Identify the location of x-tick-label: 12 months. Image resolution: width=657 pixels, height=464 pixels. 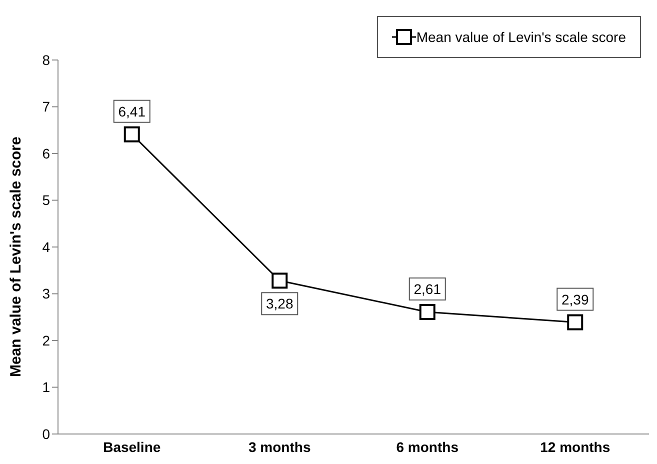
(575, 446).